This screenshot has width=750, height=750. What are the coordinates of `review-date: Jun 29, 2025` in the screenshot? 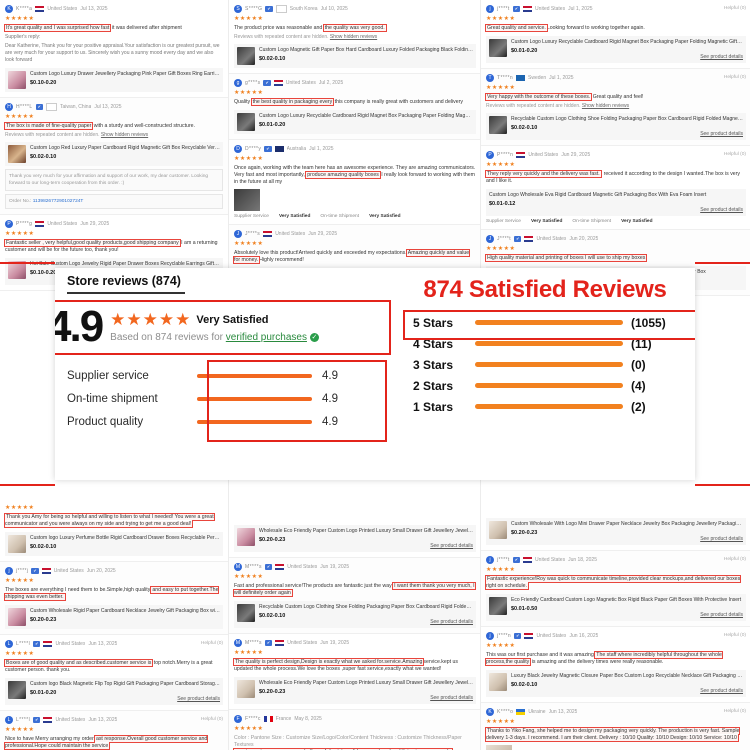 It's located at (95, 223).